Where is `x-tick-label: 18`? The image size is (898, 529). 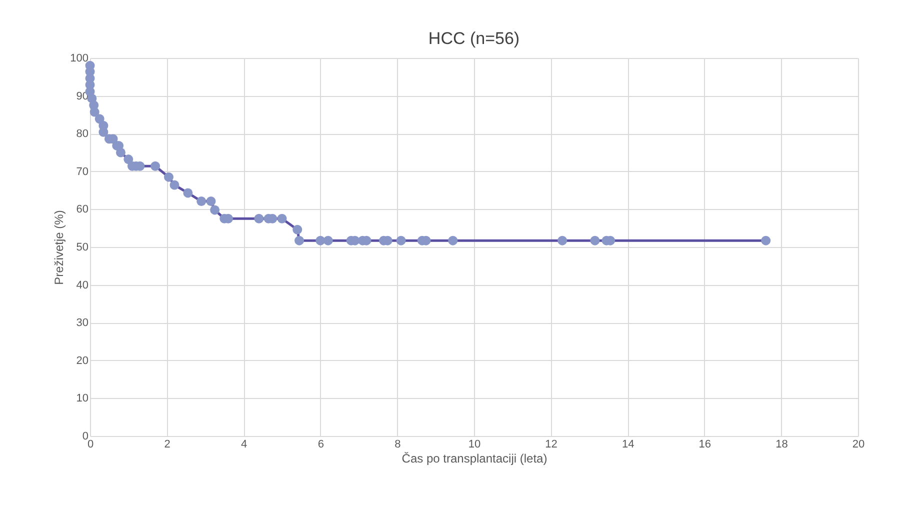 x-tick-label: 18 is located at coordinates (782, 444).